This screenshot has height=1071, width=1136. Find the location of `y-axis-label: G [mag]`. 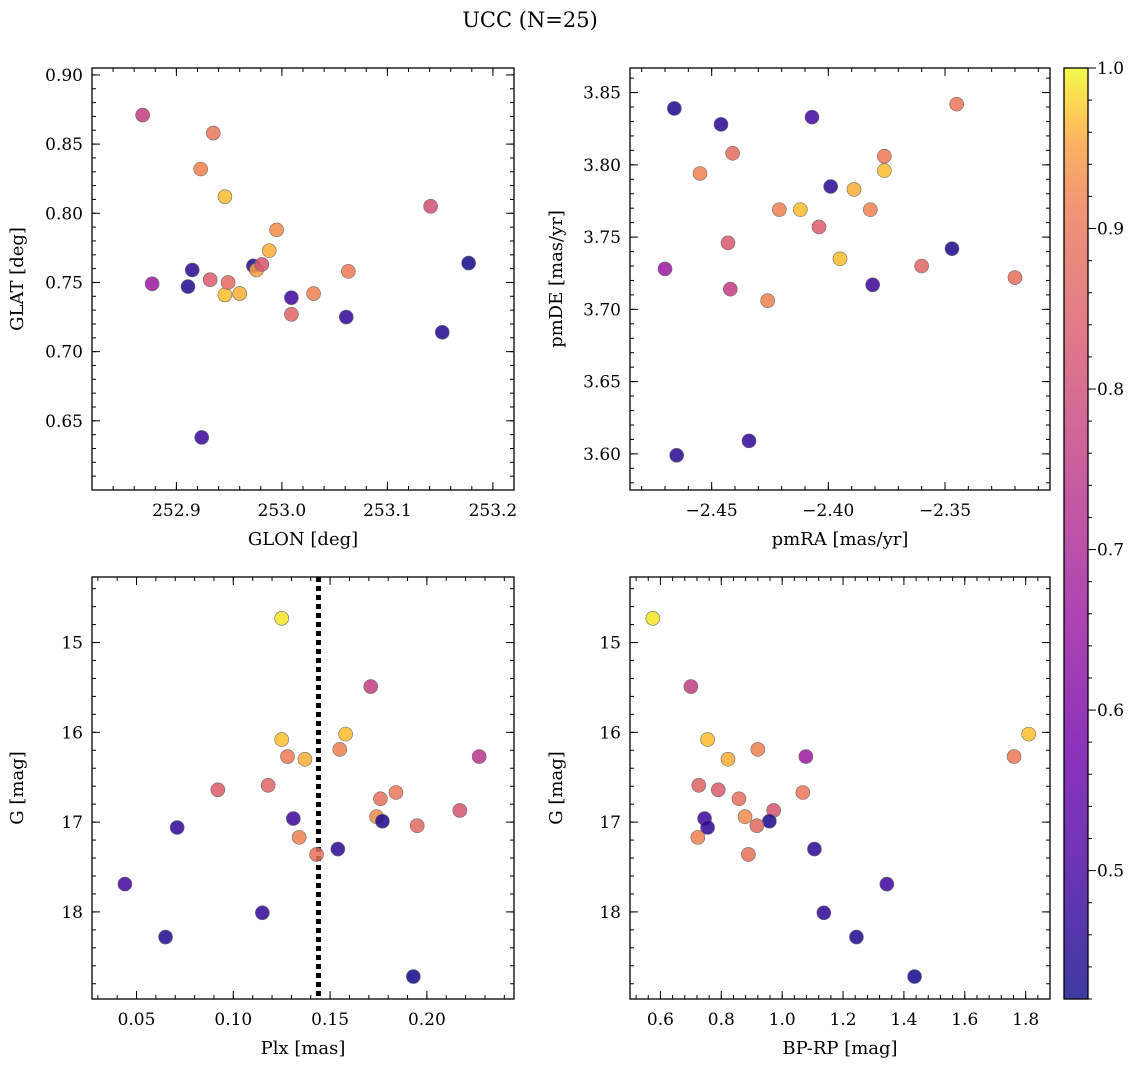

y-axis-label: G [mag] is located at coordinates (17, 787).